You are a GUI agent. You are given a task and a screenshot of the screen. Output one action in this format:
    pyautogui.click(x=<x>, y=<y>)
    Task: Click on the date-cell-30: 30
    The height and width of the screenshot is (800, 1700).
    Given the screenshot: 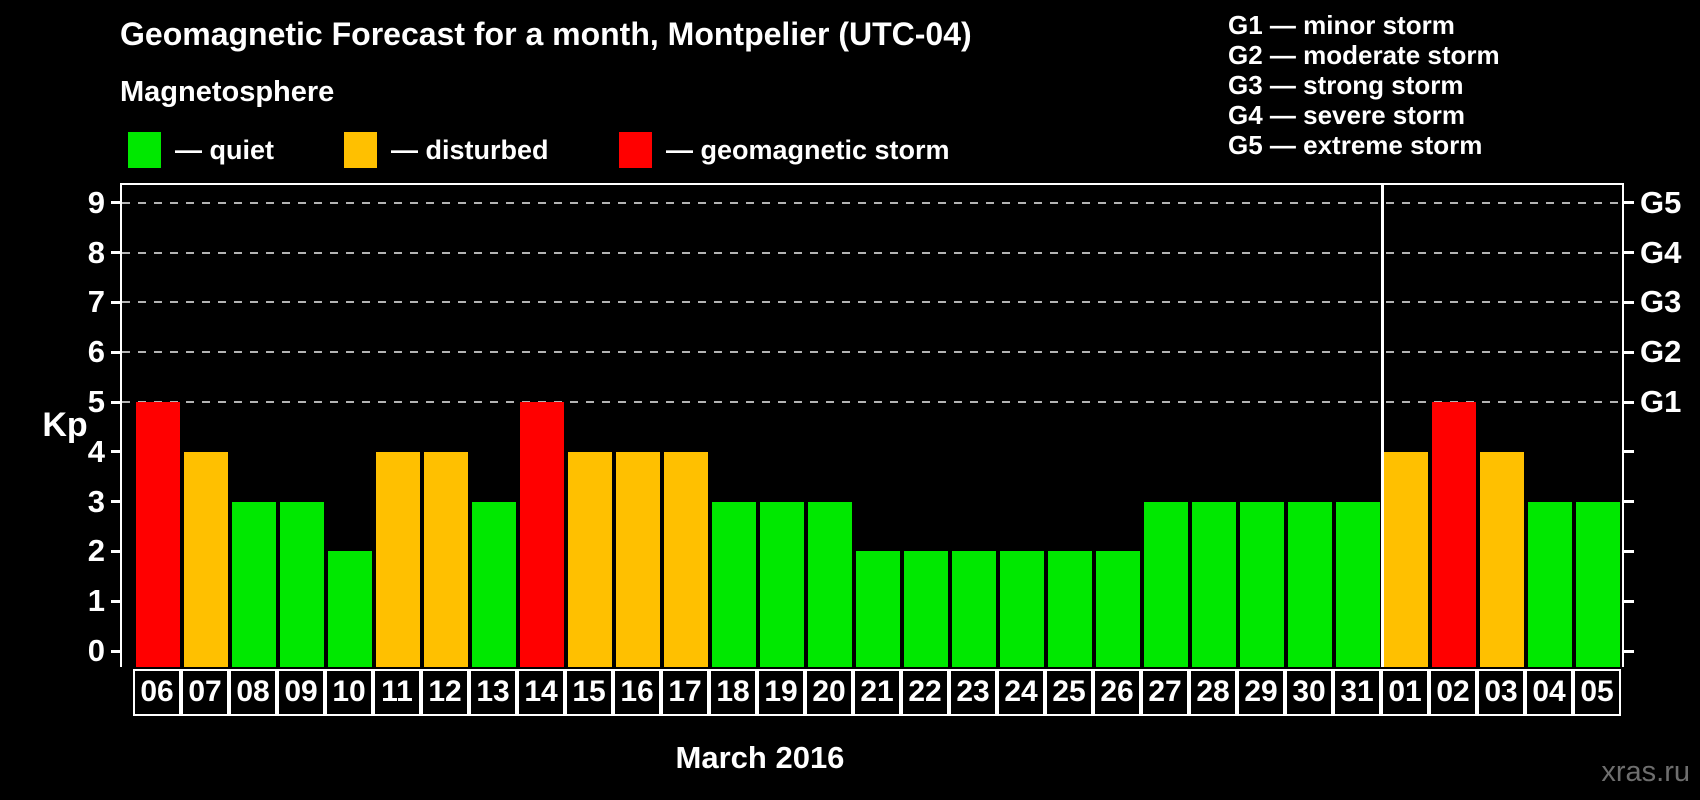 What is the action you would take?
    pyautogui.click(x=1309, y=692)
    